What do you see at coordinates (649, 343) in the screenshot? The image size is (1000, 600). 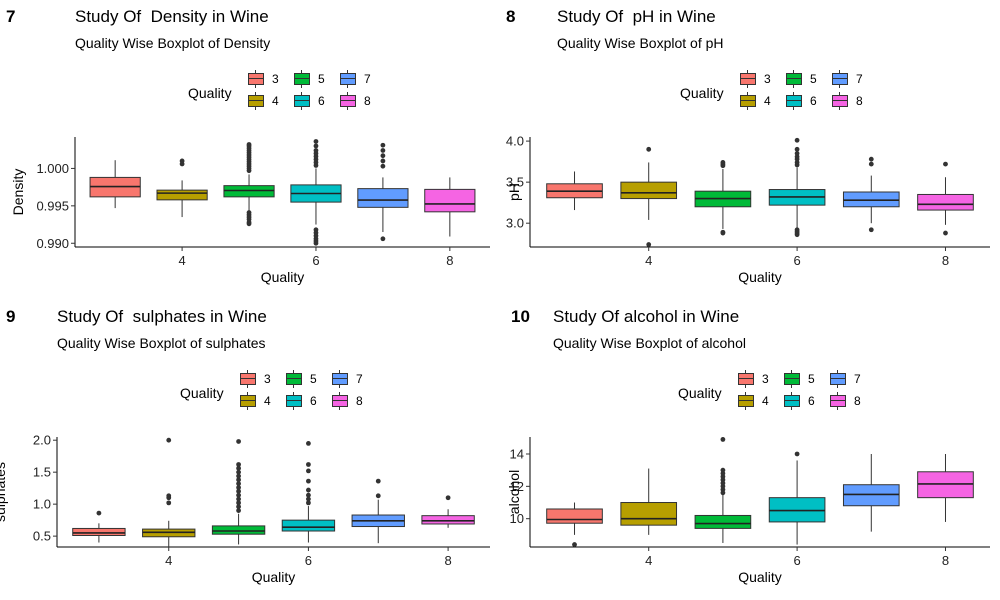 I see `panel-subtitle: Quality Wise Boxplot of alcohol` at bounding box center [649, 343].